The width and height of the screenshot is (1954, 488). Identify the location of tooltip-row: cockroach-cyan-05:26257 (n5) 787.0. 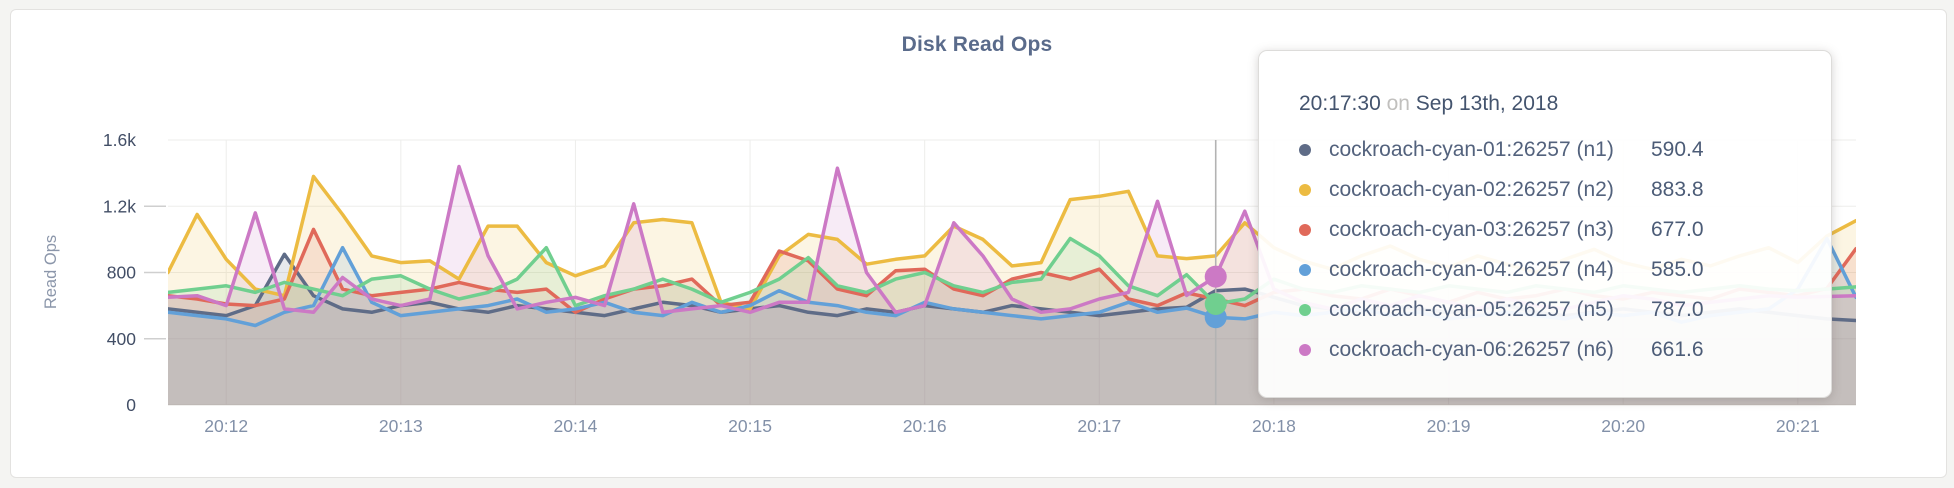
(1550, 310).